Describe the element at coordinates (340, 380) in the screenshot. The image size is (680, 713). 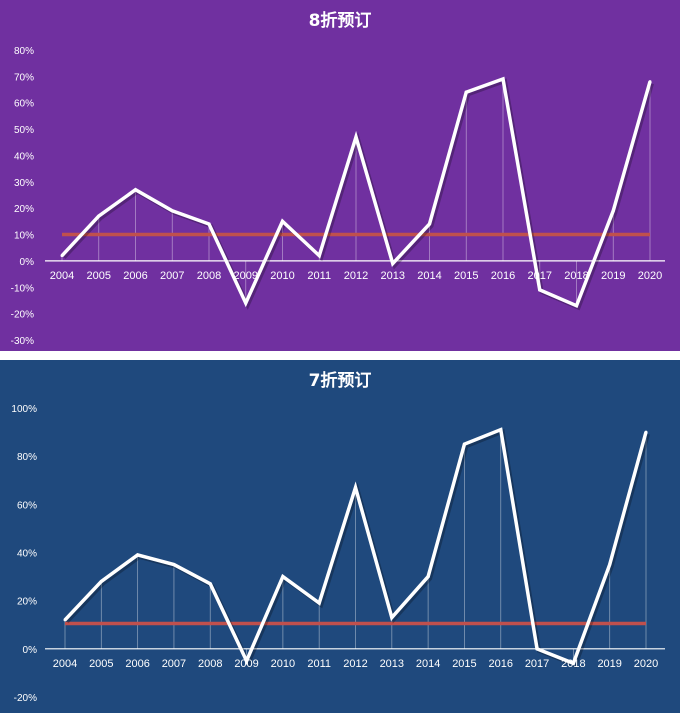
I see `chart-title: 7折预订` at that location.